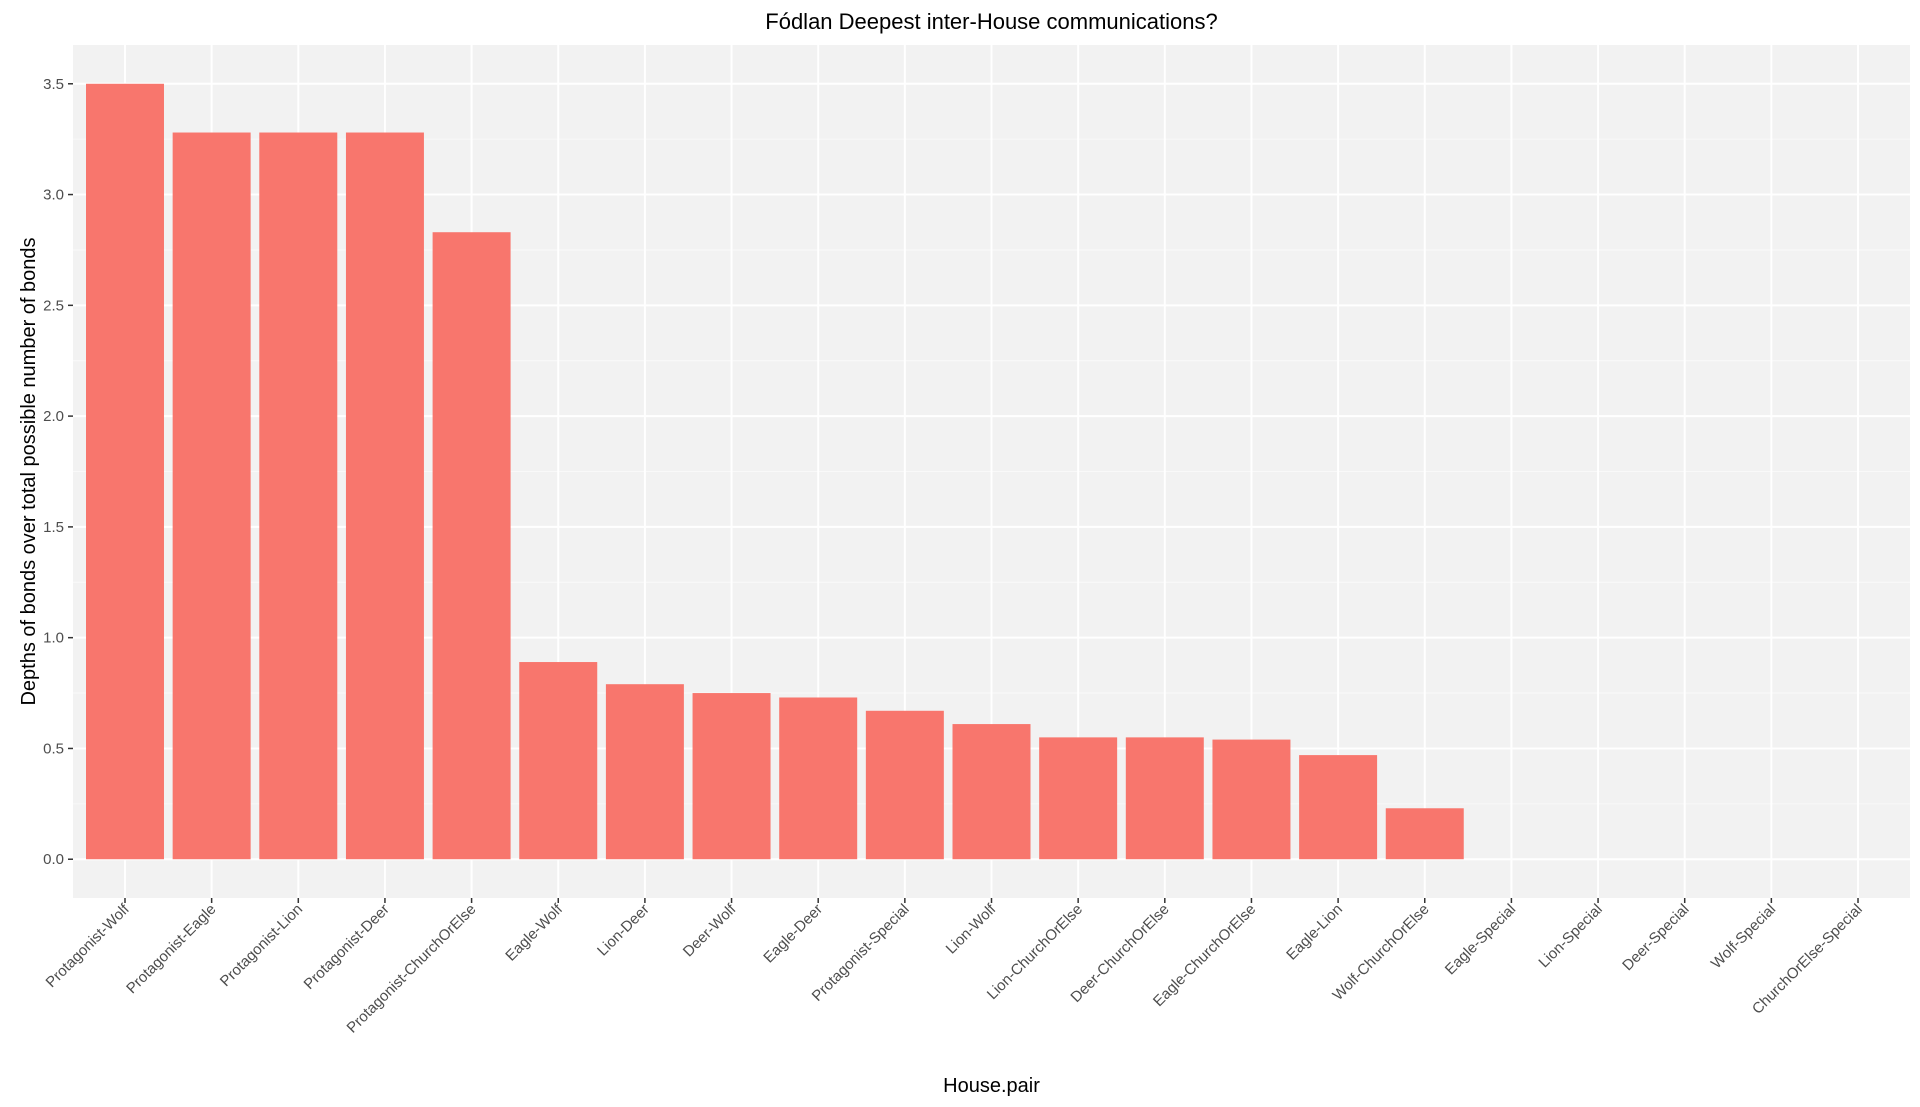  What do you see at coordinates (53, 305) in the screenshot?
I see `y-tick-label: 2.5` at bounding box center [53, 305].